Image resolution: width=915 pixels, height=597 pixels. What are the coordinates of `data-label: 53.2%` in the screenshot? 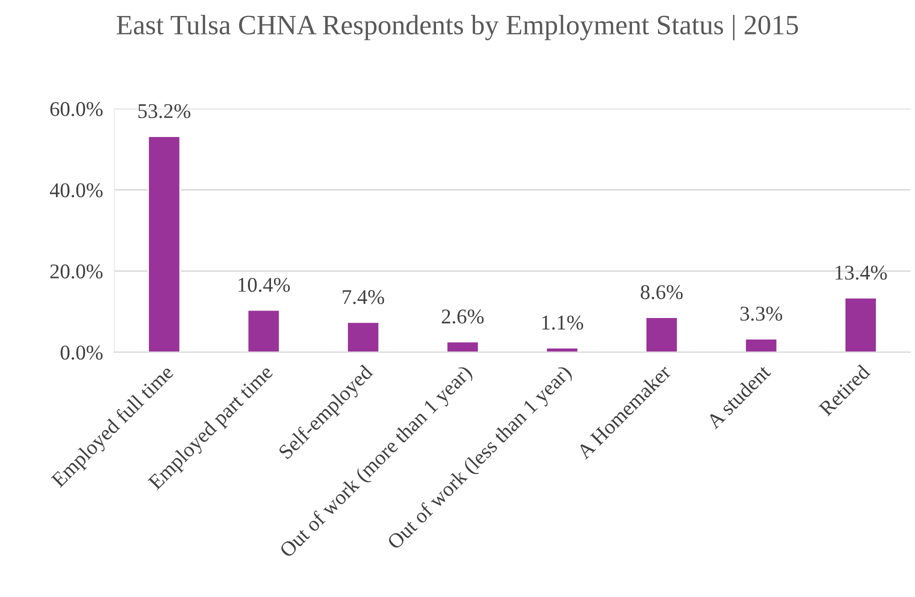 It's located at (164, 111).